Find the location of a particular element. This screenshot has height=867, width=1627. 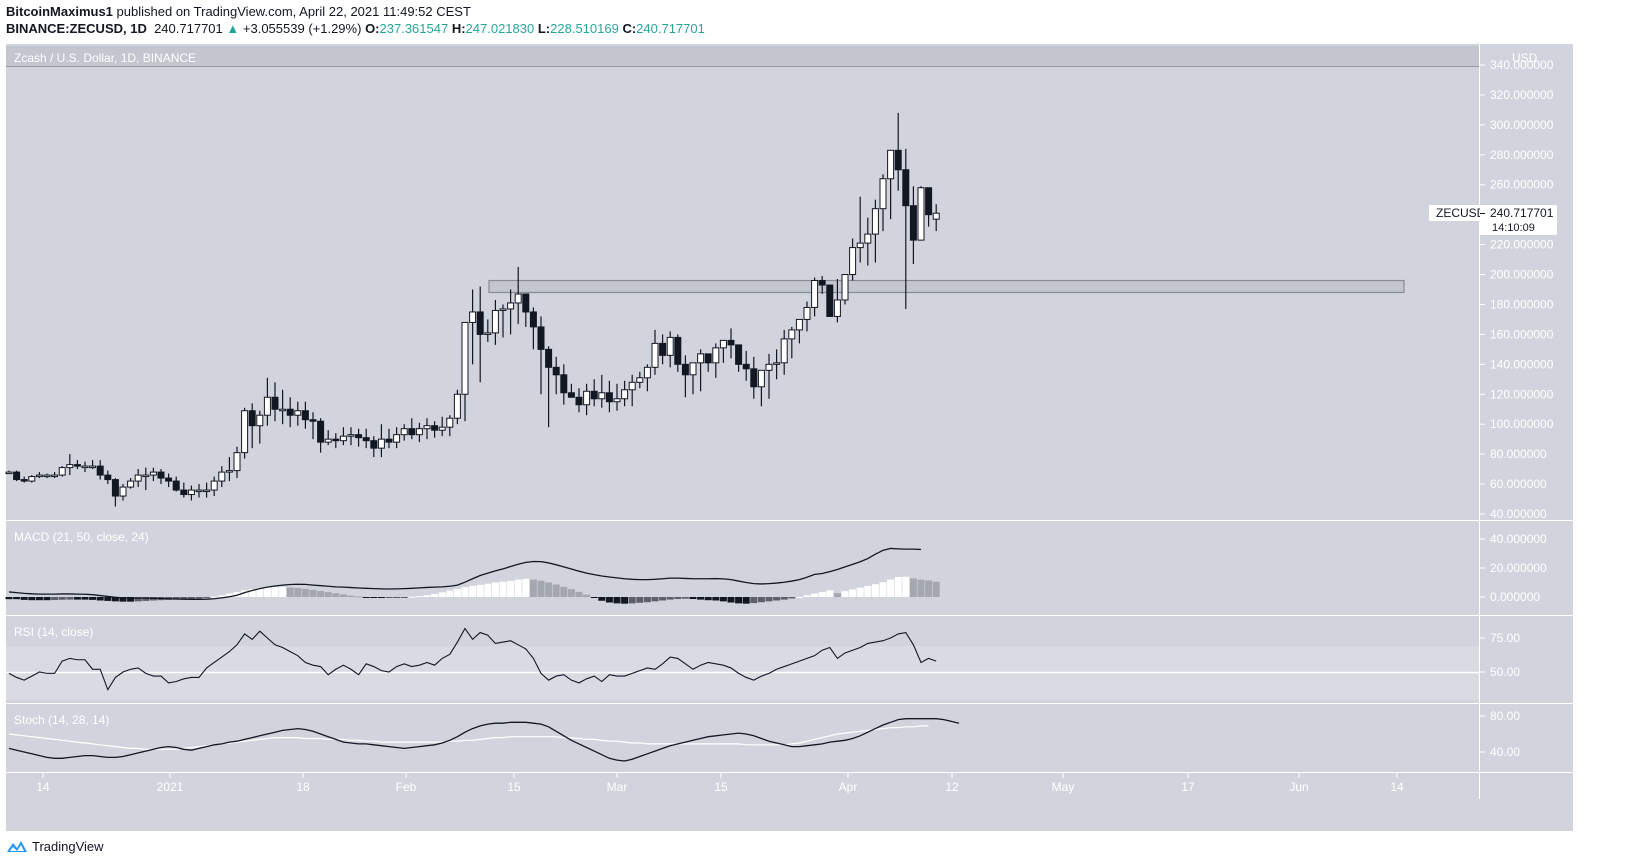

publisher-name: BitcoinMaximus1 is located at coordinates (59, 11).